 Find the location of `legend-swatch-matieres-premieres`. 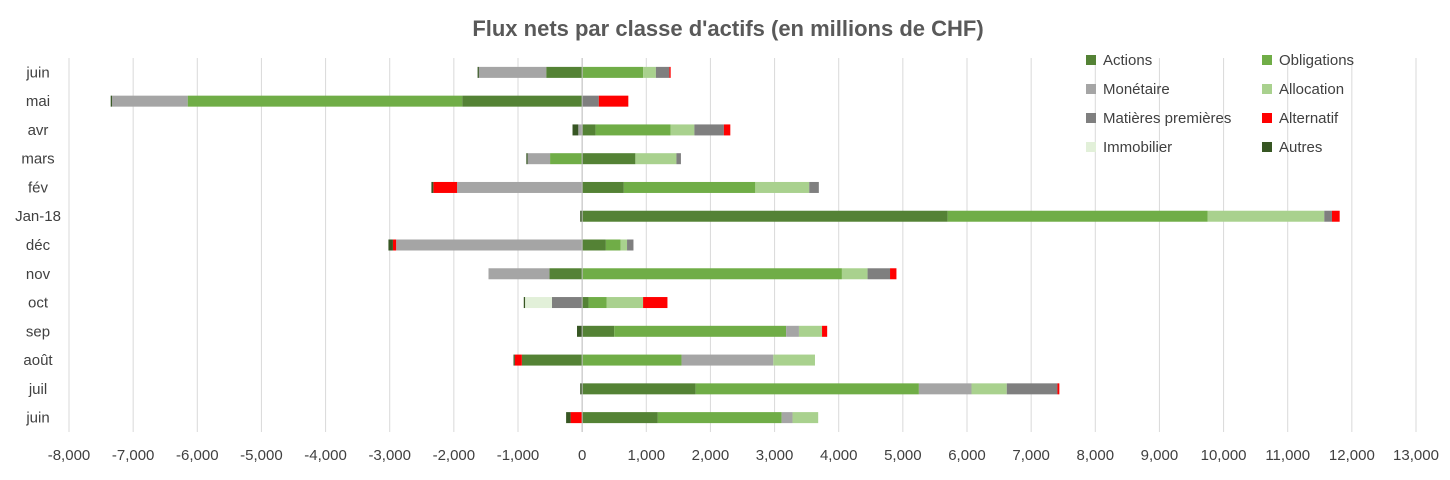

legend-swatch-matieres-premieres is located at coordinates (1091, 118).